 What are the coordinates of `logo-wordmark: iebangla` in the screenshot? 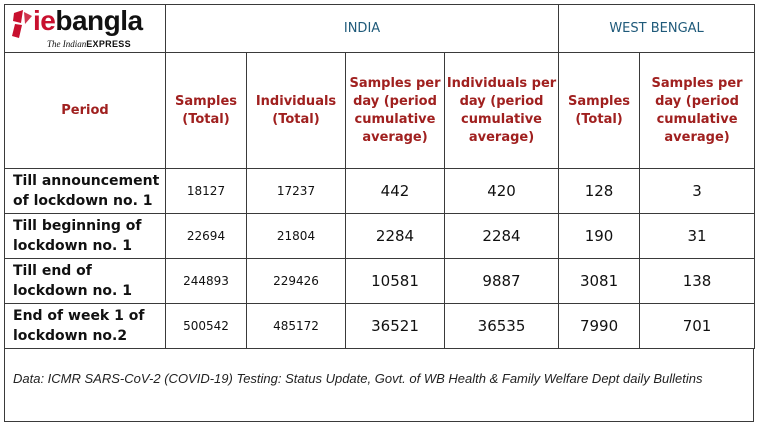 It's located at (88, 21).